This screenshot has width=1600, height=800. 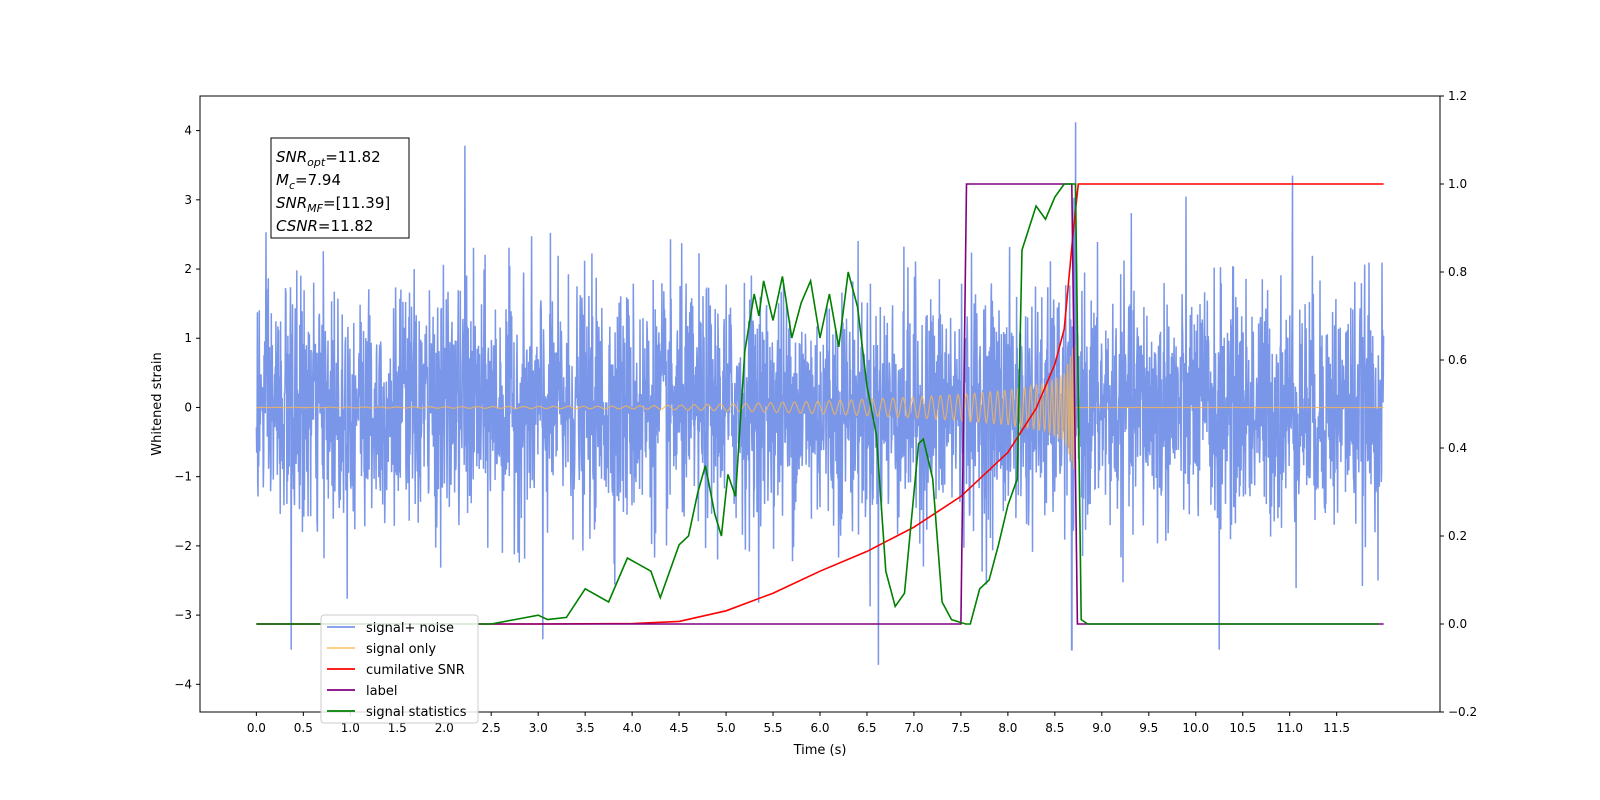 What do you see at coordinates (157, 403) in the screenshot?
I see `y-axis-label: Whitened strain` at bounding box center [157, 403].